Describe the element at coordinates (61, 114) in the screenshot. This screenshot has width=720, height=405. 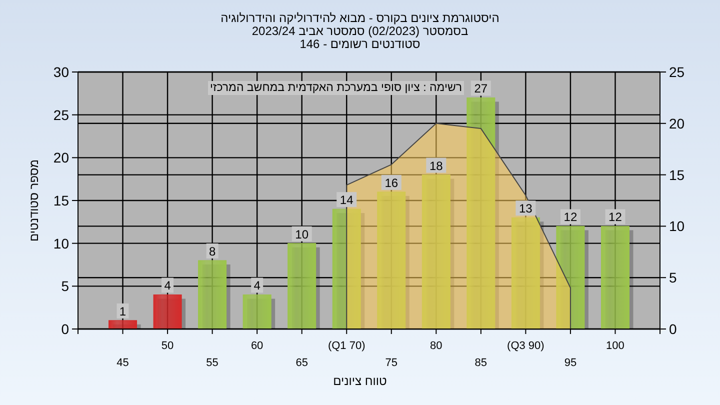
I see `y-tick-label: 25` at that location.